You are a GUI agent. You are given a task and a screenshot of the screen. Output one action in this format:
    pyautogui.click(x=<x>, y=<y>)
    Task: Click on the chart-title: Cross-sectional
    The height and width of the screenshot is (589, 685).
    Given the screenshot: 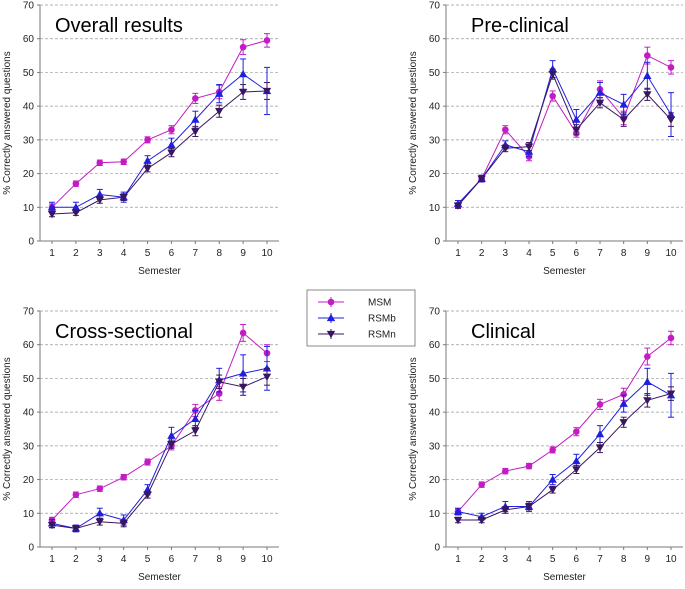 What is the action you would take?
    pyautogui.click(x=124, y=332)
    